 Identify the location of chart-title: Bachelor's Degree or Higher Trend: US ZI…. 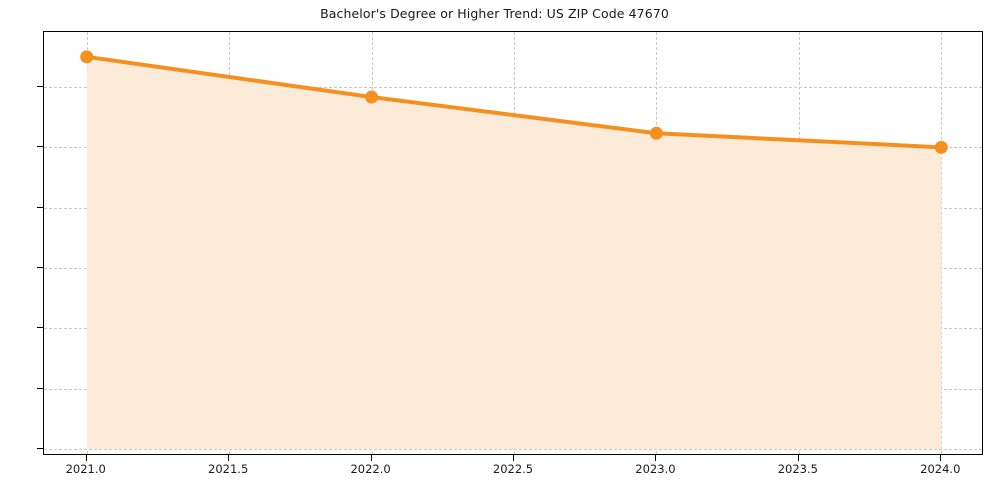
(494, 13).